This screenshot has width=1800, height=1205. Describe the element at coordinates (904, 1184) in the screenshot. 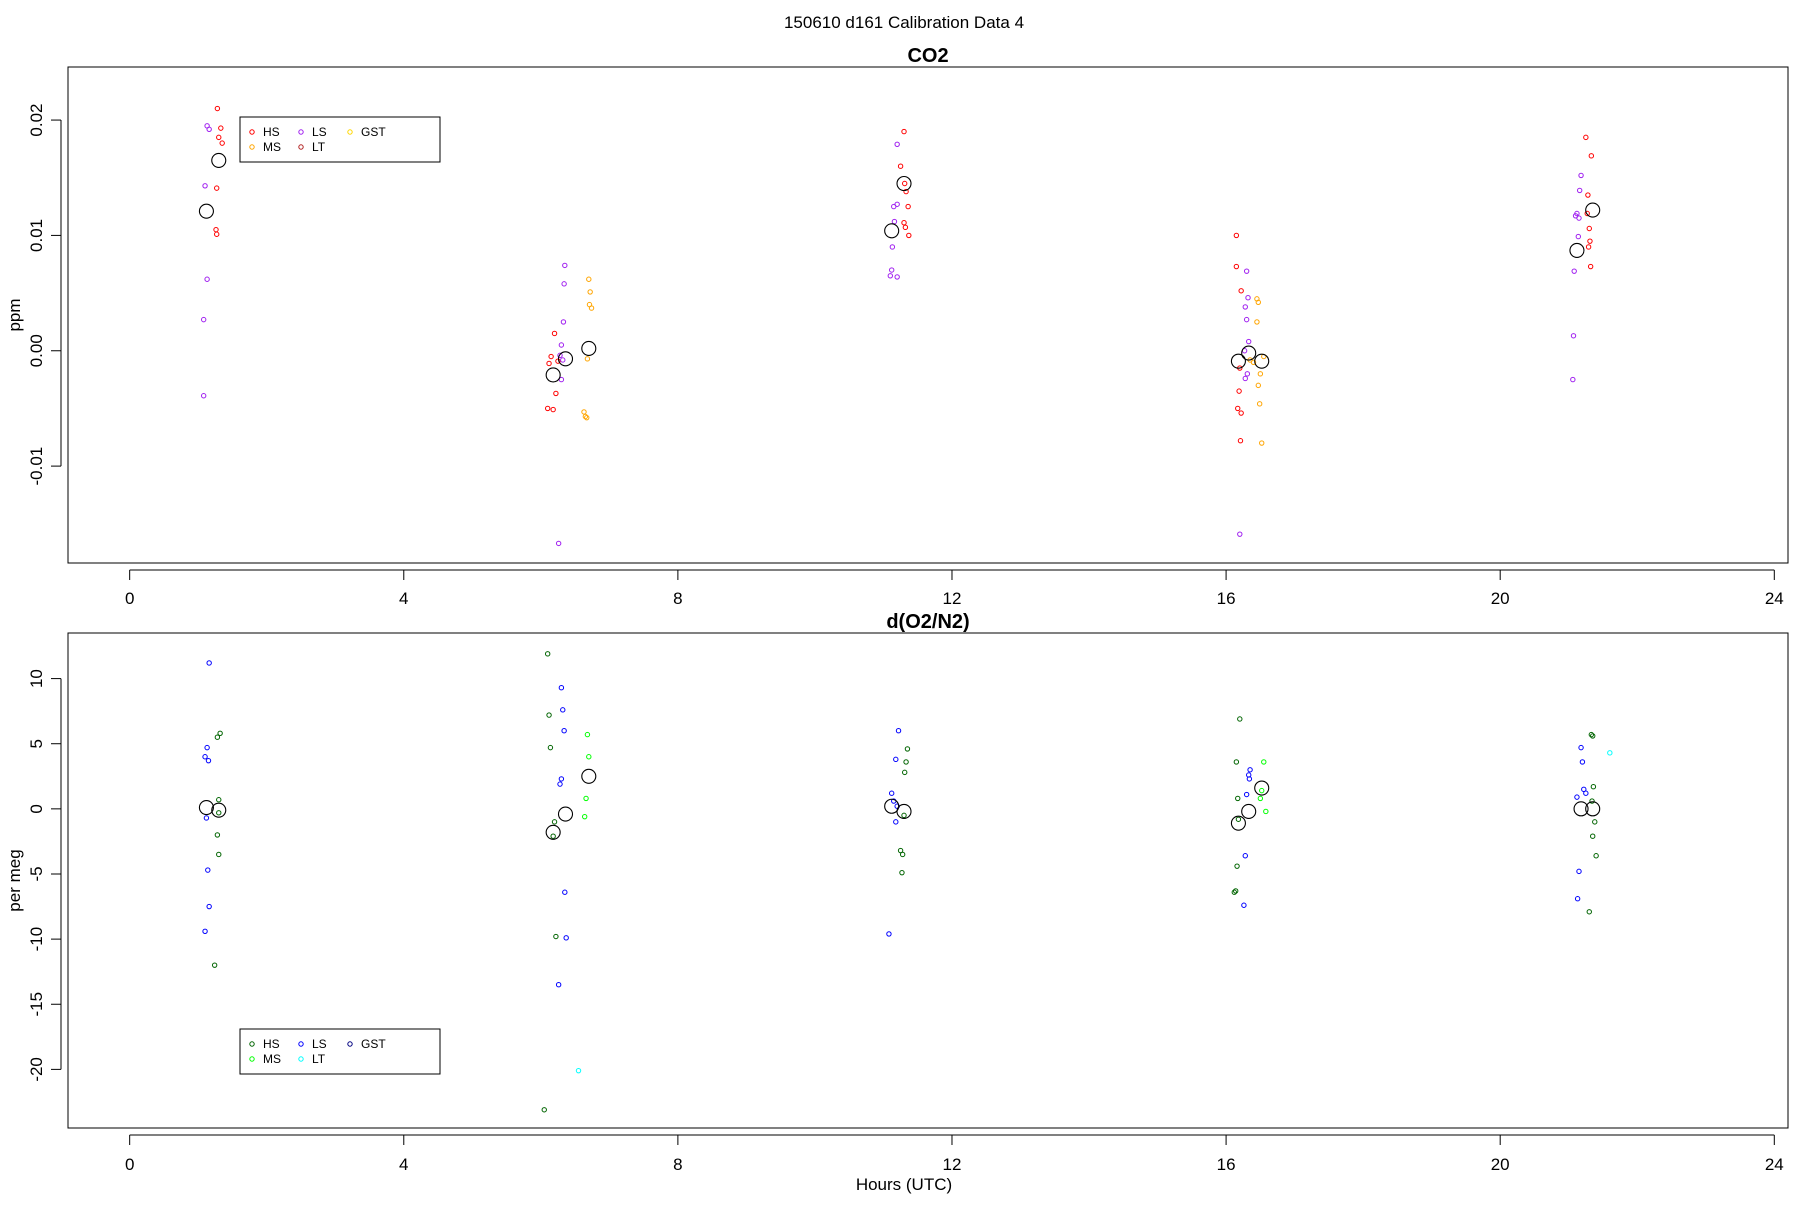

I see `figure-x-axis-label: Hours (UTC)` at that location.